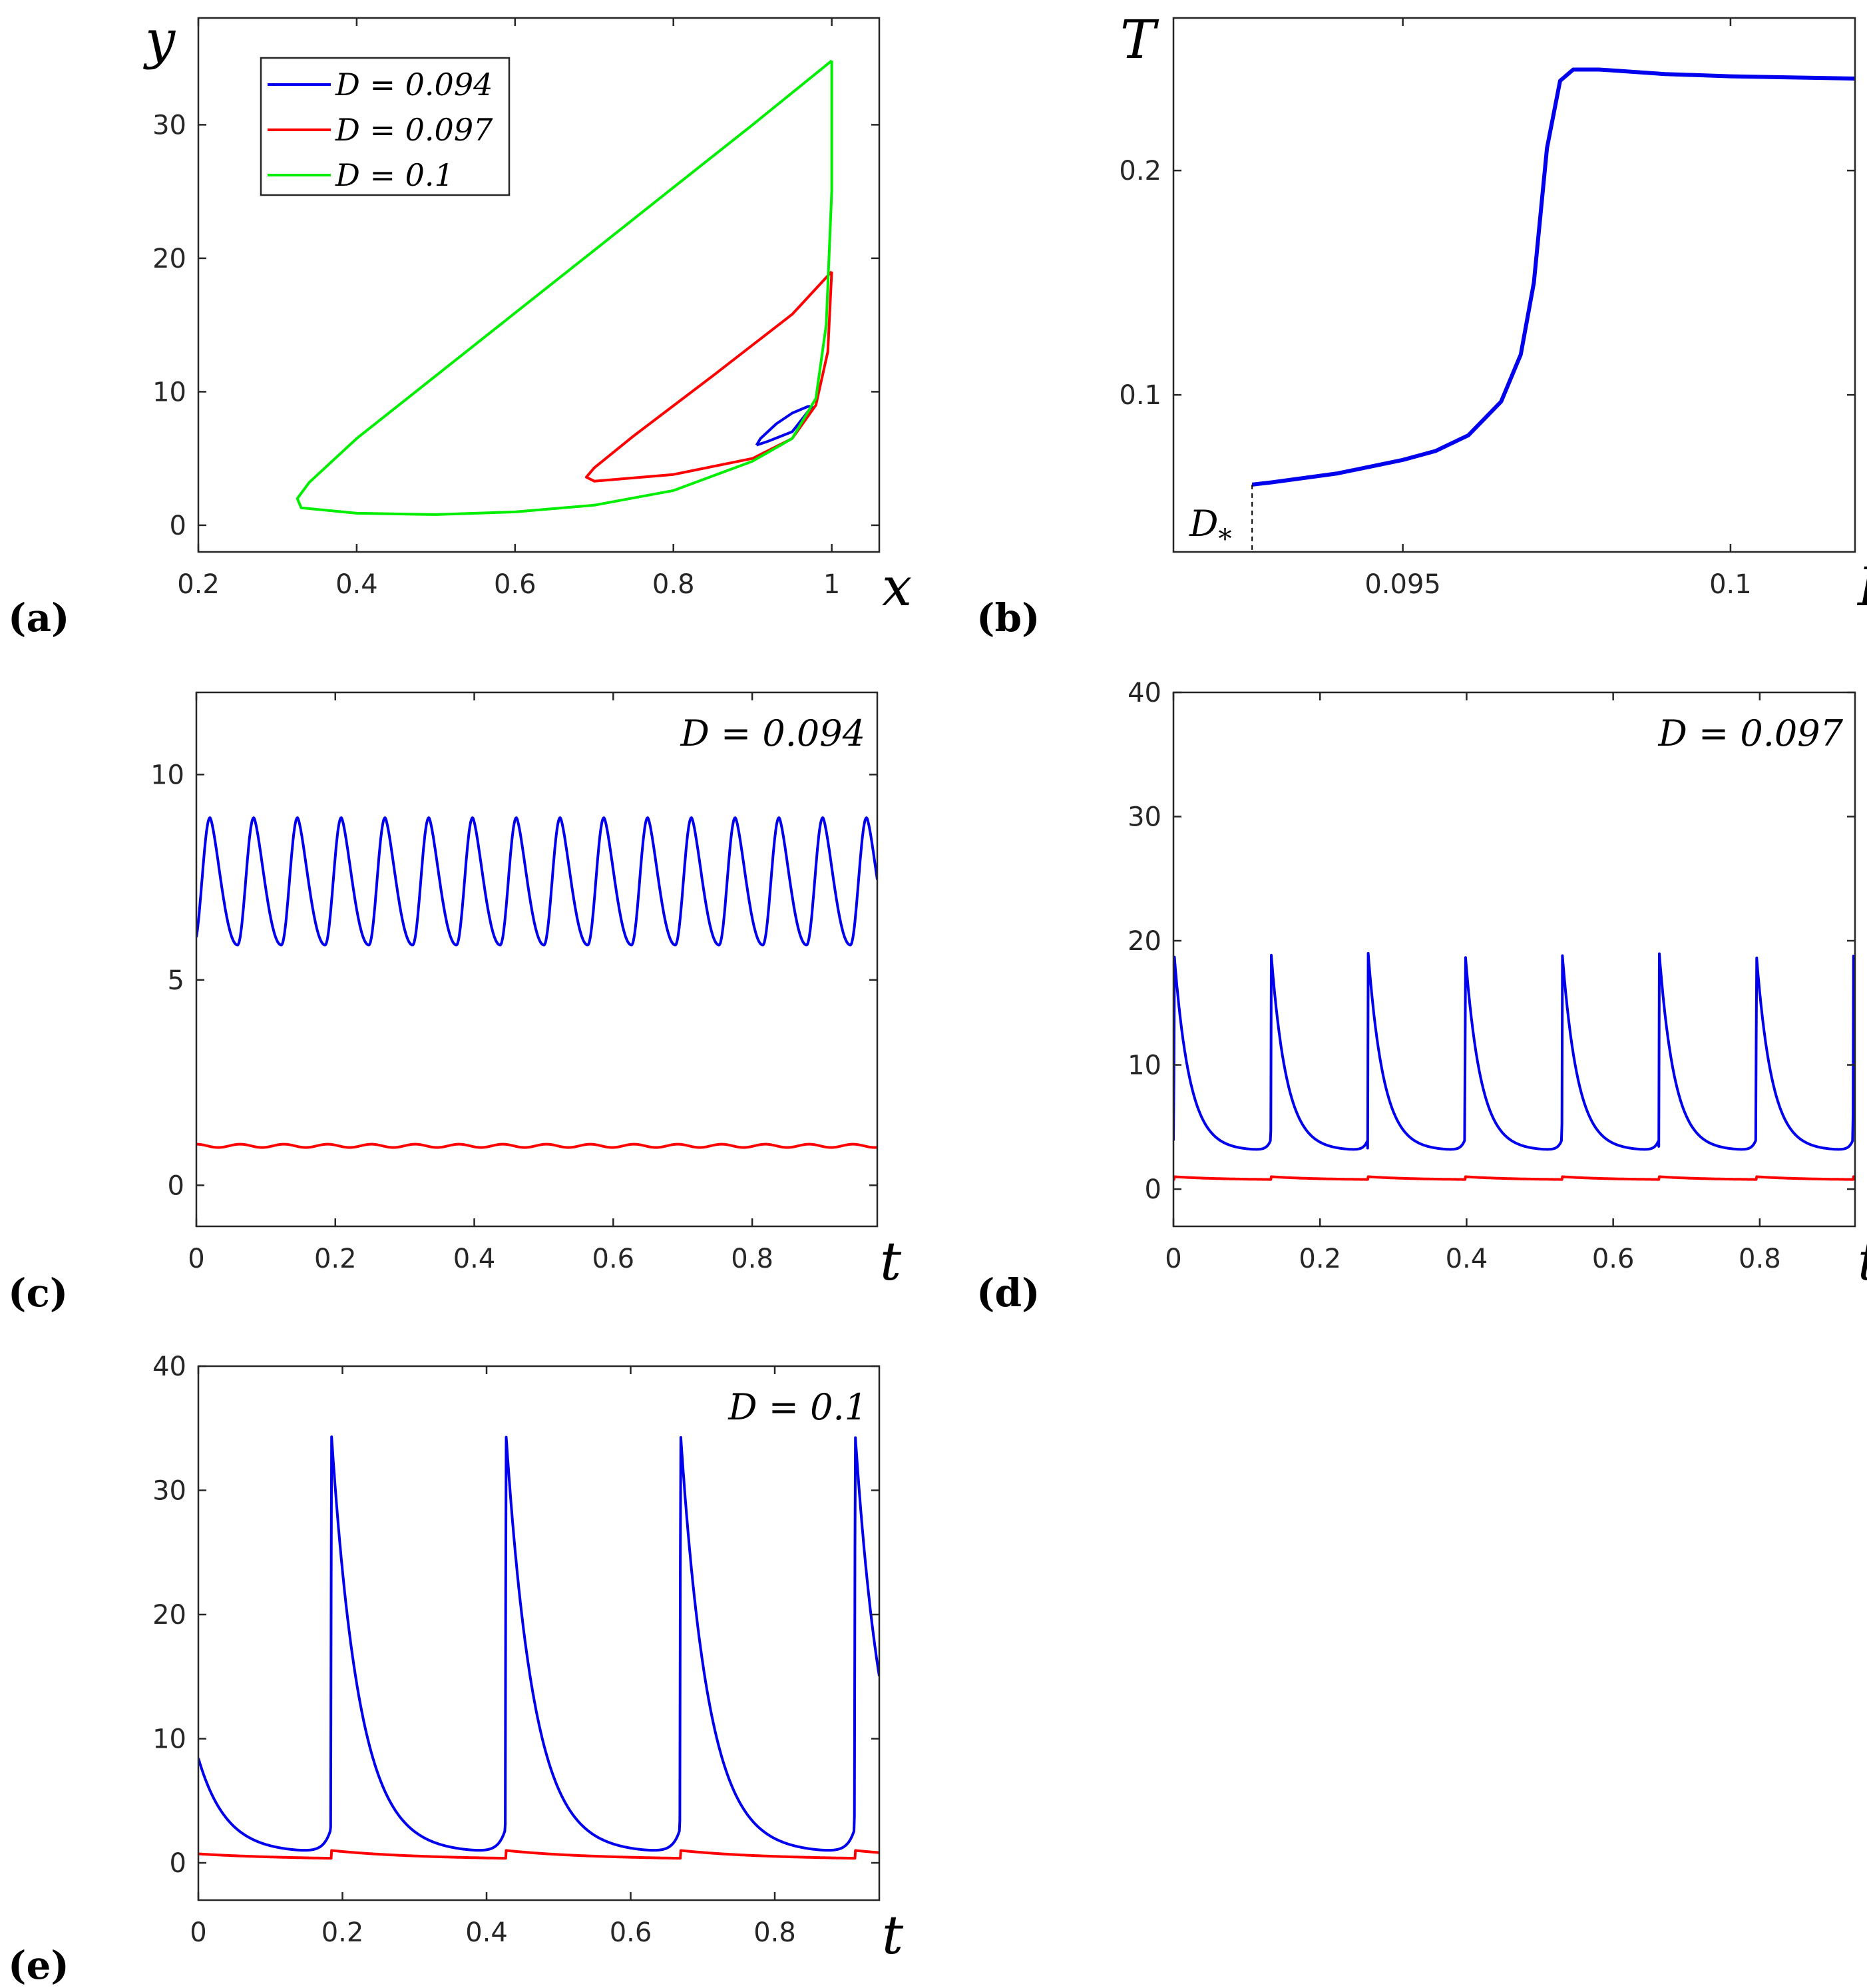 The height and width of the screenshot is (1988, 1867). Describe the element at coordinates (1731, 584) in the screenshot. I see `x-tick-label: 0.1` at that location.